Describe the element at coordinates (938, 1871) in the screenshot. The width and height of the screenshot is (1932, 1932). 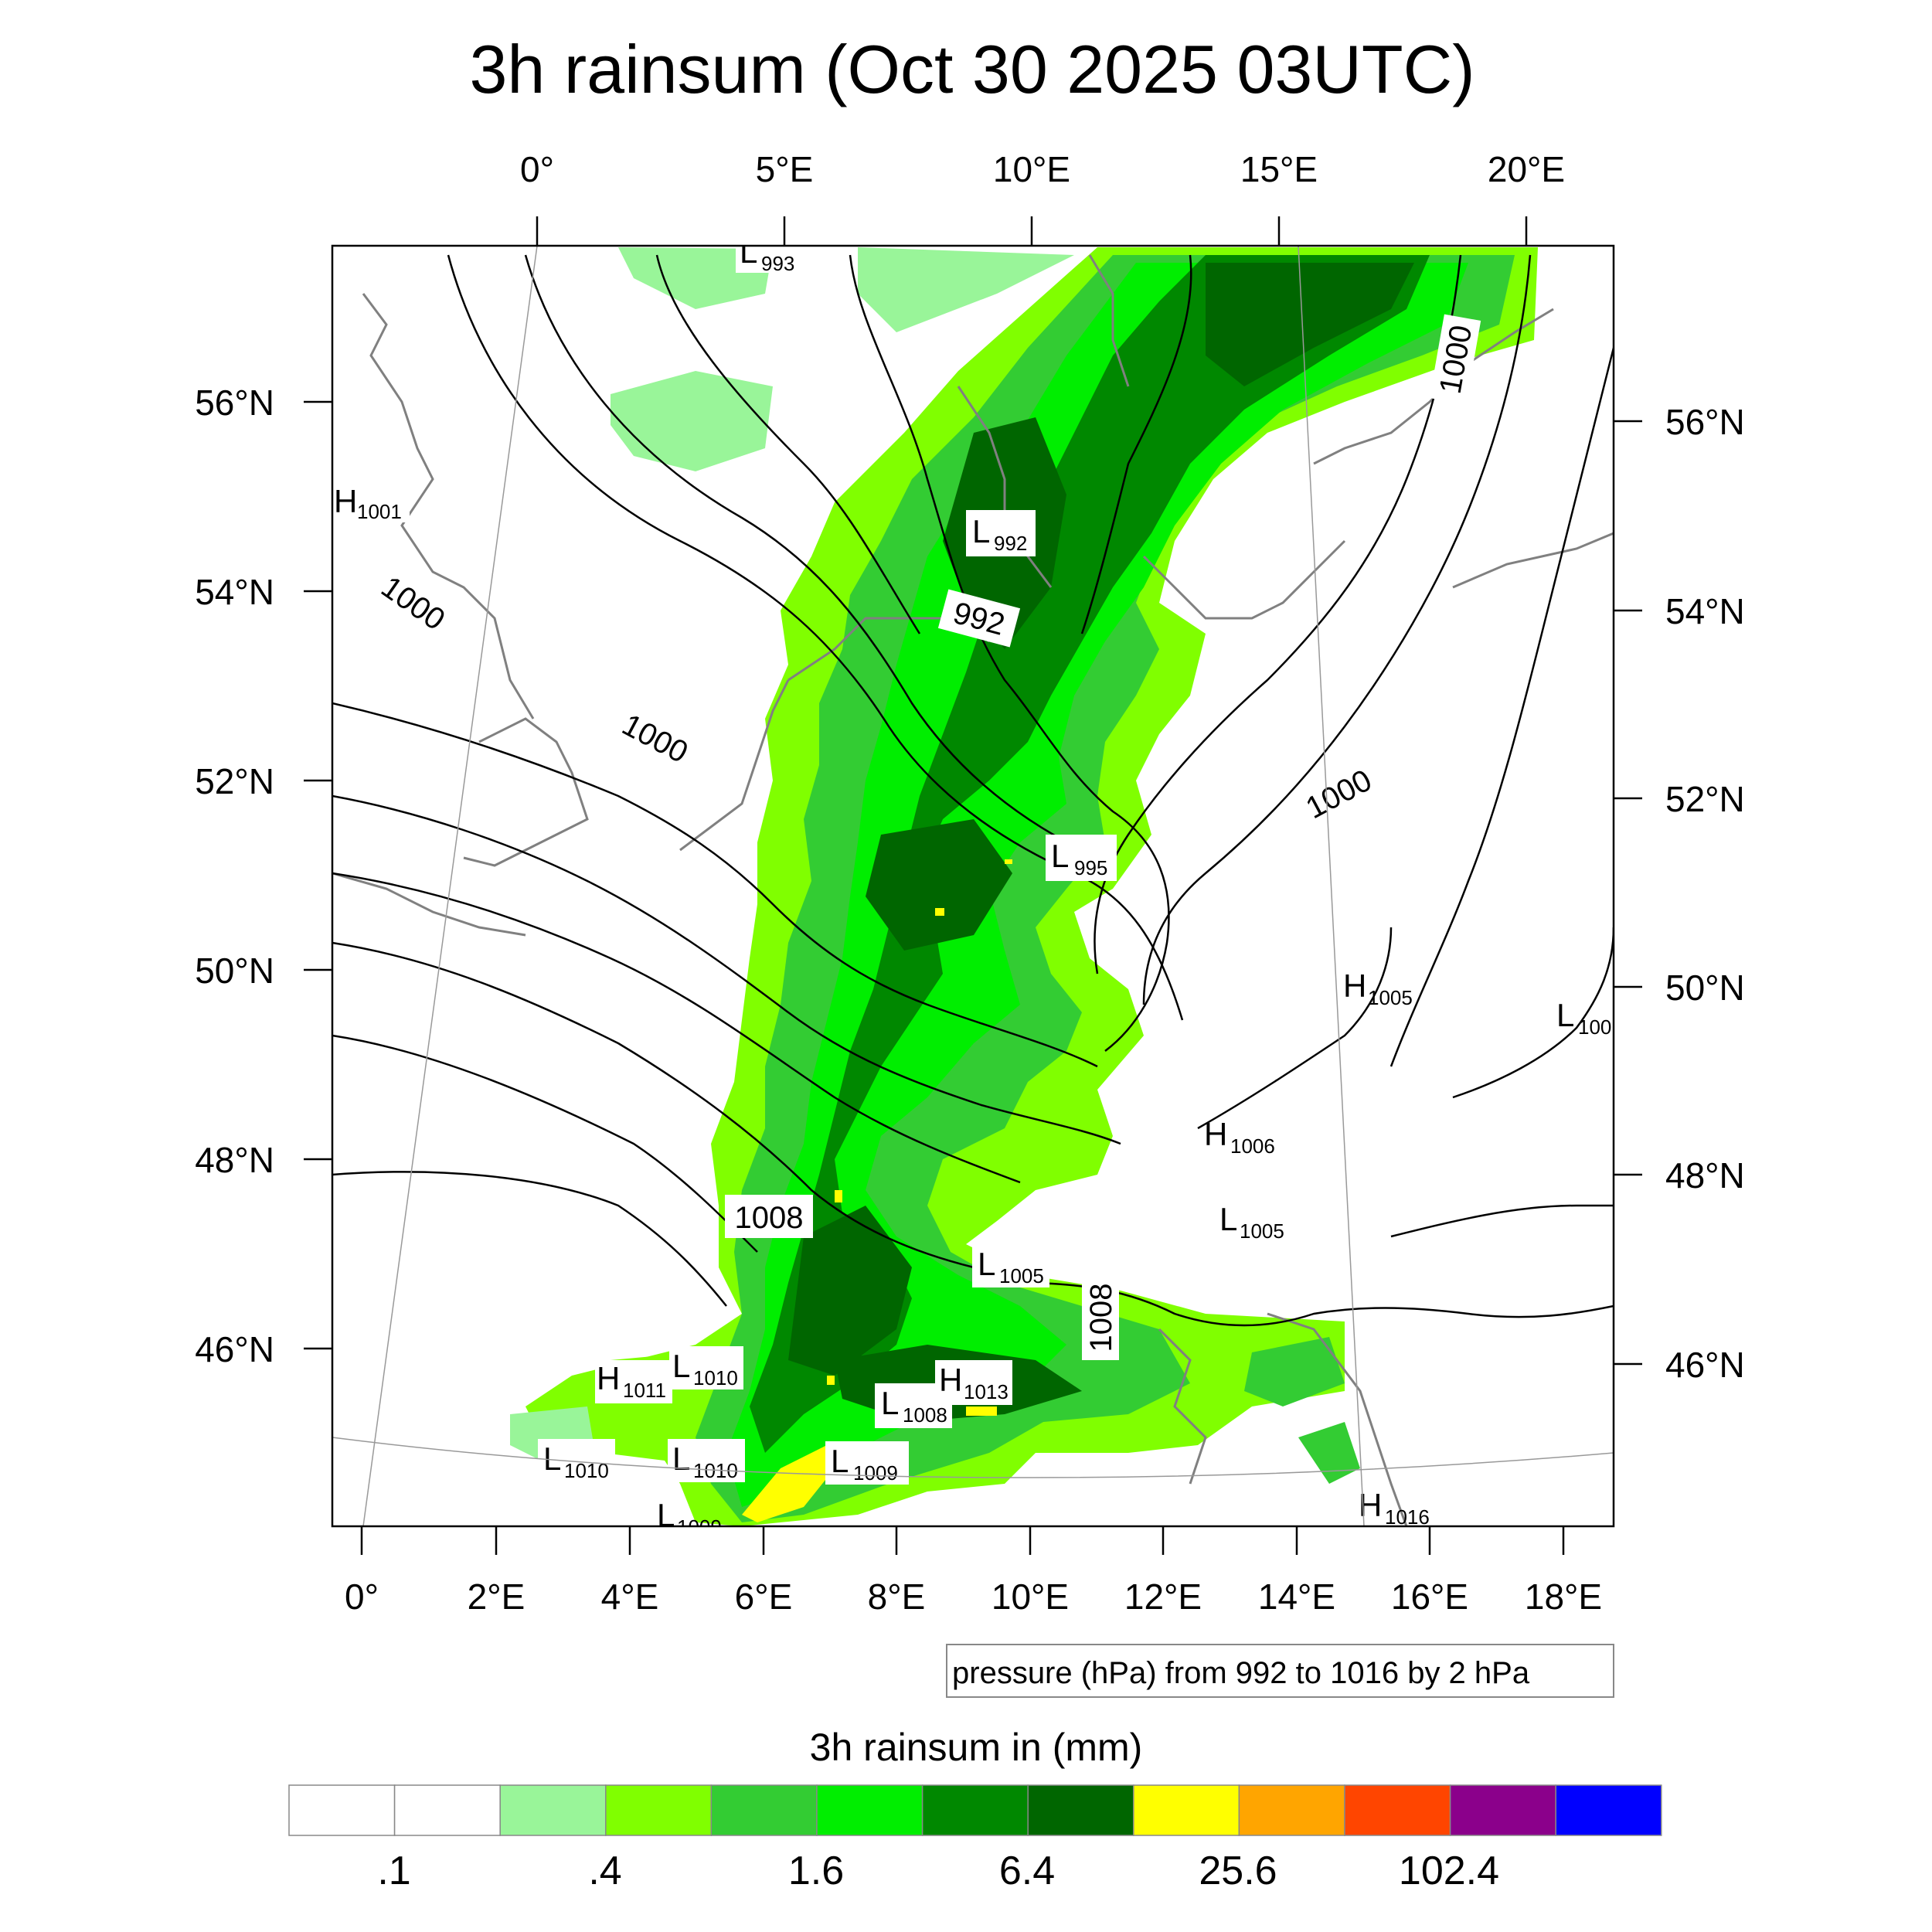
I see `colorbar-tick-labels: .1 .4 1.6 6.4 25.6 102.4` at that location.